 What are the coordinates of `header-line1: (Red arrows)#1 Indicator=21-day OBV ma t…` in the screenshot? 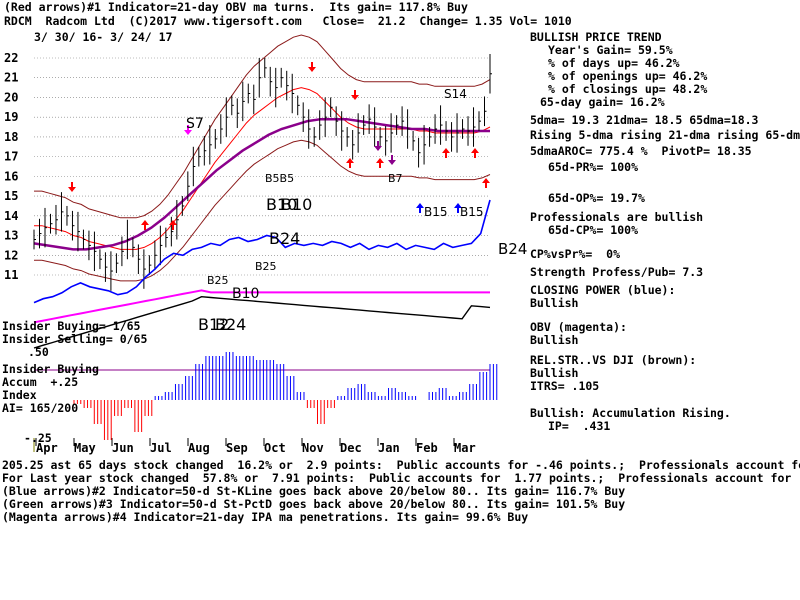 It's located at (236, 7).